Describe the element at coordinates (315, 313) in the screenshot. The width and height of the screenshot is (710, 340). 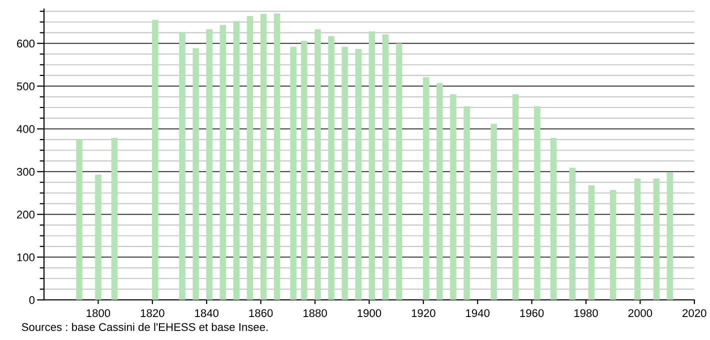
I see `x-tick-label: 1880` at that location.